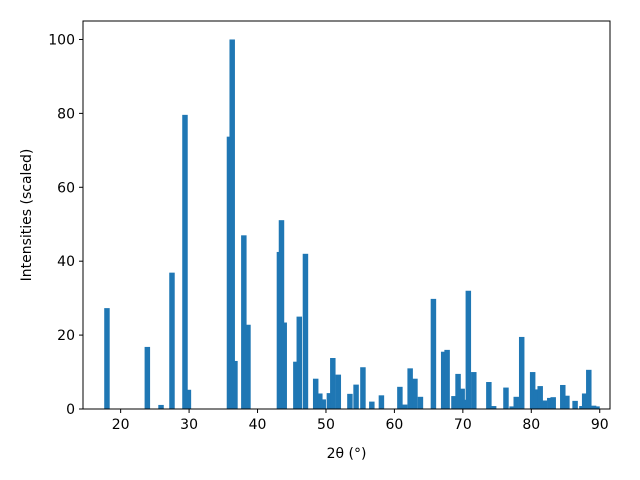  What do you see at coordinates (27, 215) in the screenshot?
I see `y-axis-label: Intensities (scaled)` at bounding box center [27, 215].